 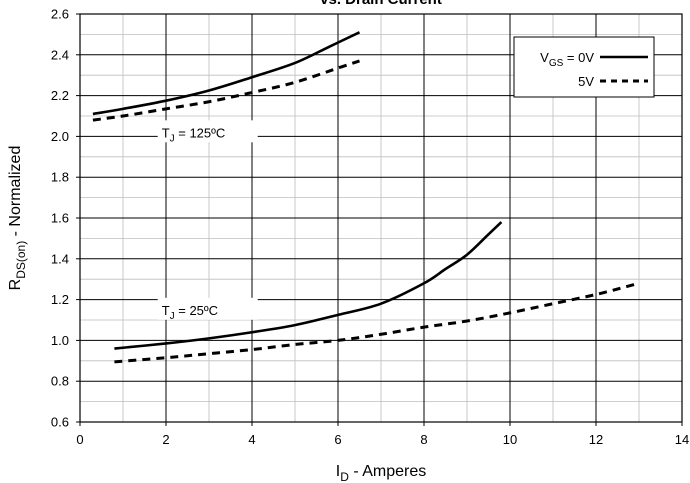 I want to click on y-tick-label: 2.4, so click(x=60, y=54).